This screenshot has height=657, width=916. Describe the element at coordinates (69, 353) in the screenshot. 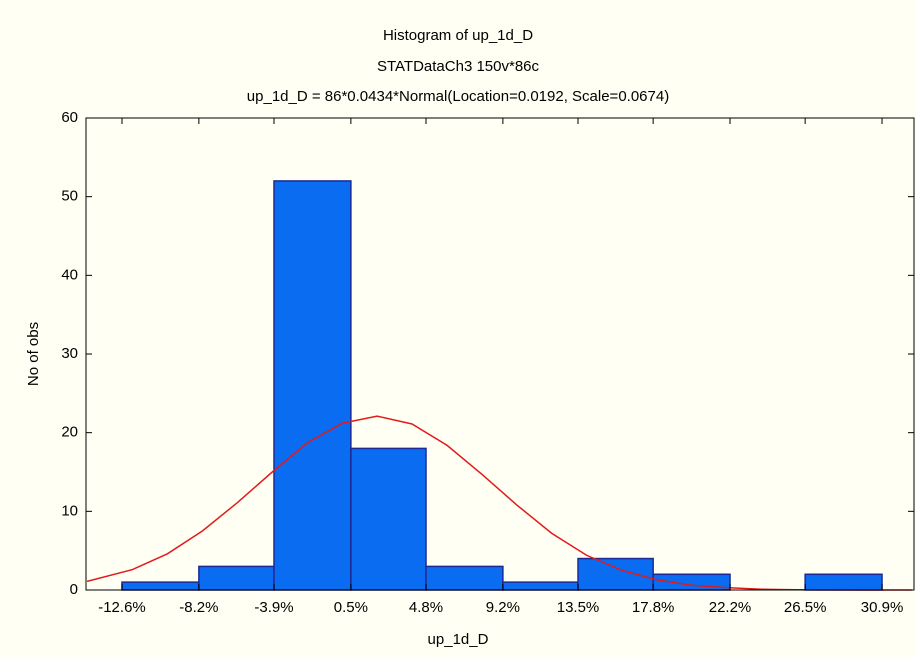

I see `y-tick-label: 30` at that location.